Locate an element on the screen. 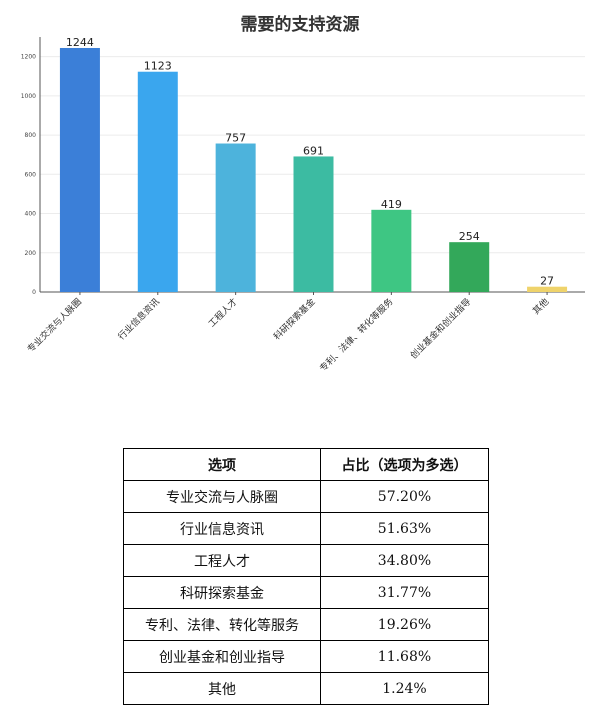  y-tick-label: 0 is located at coordinates (34, 292).